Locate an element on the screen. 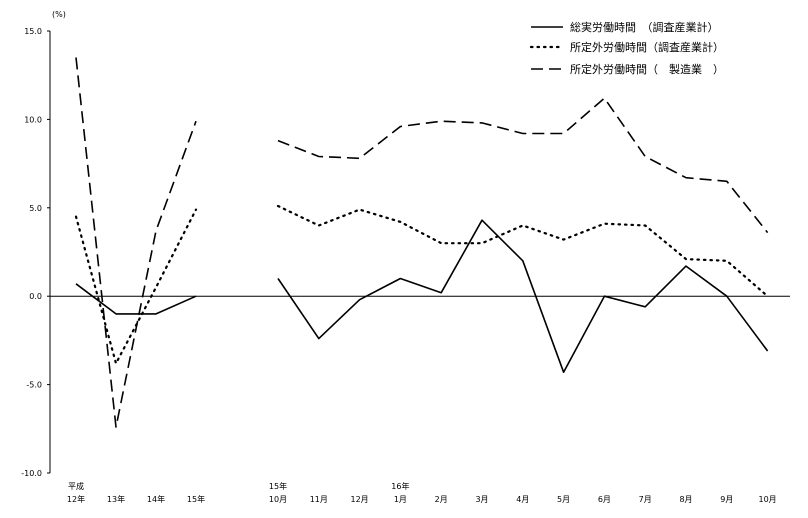 Image resolution: width=808 pixels, height=518 pixels. series-annual-overtime-all is located at coordinates (136, 286).